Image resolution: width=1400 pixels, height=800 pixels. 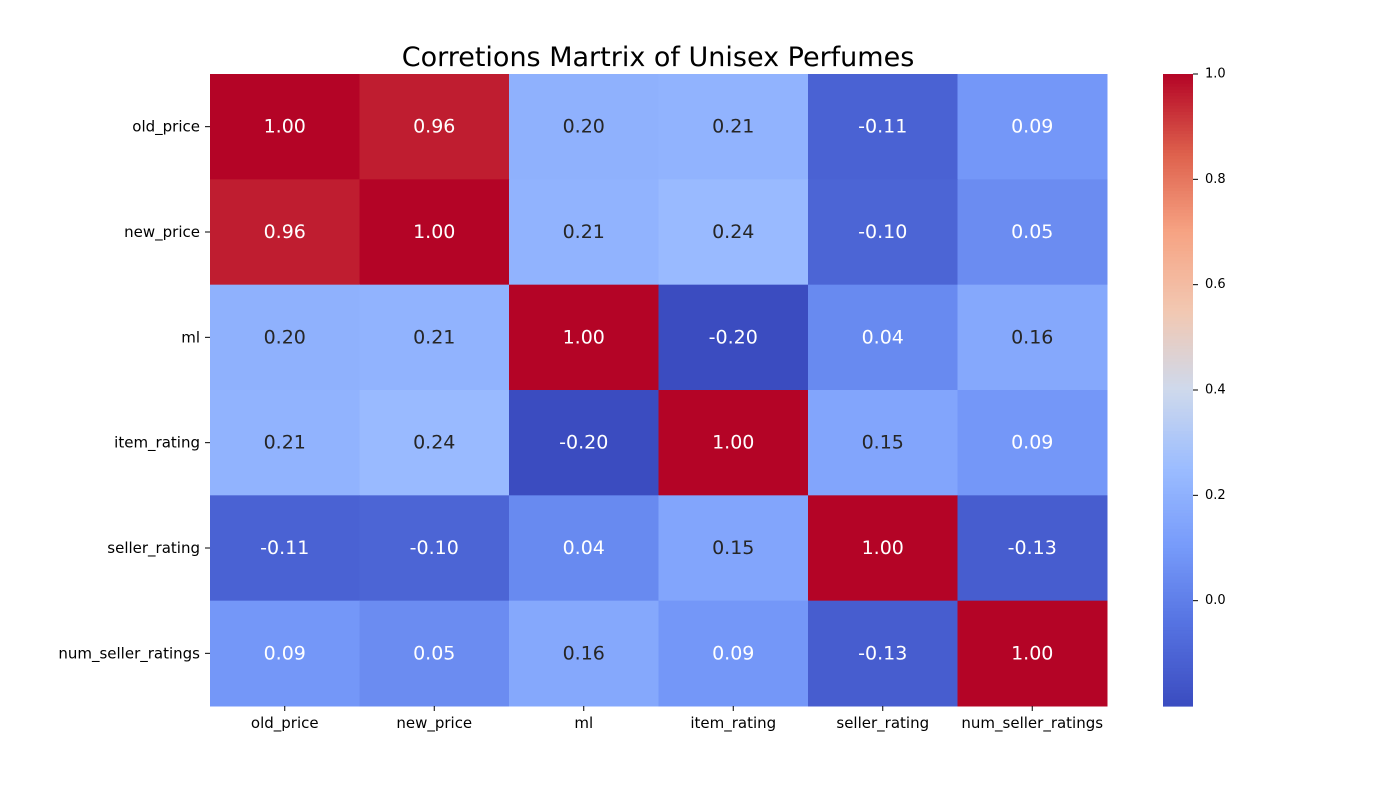 What do you see at coordinates (583, 443) in the screenshot?
I see `cell-value-label: -0.20` at bounding box center [583, 443].